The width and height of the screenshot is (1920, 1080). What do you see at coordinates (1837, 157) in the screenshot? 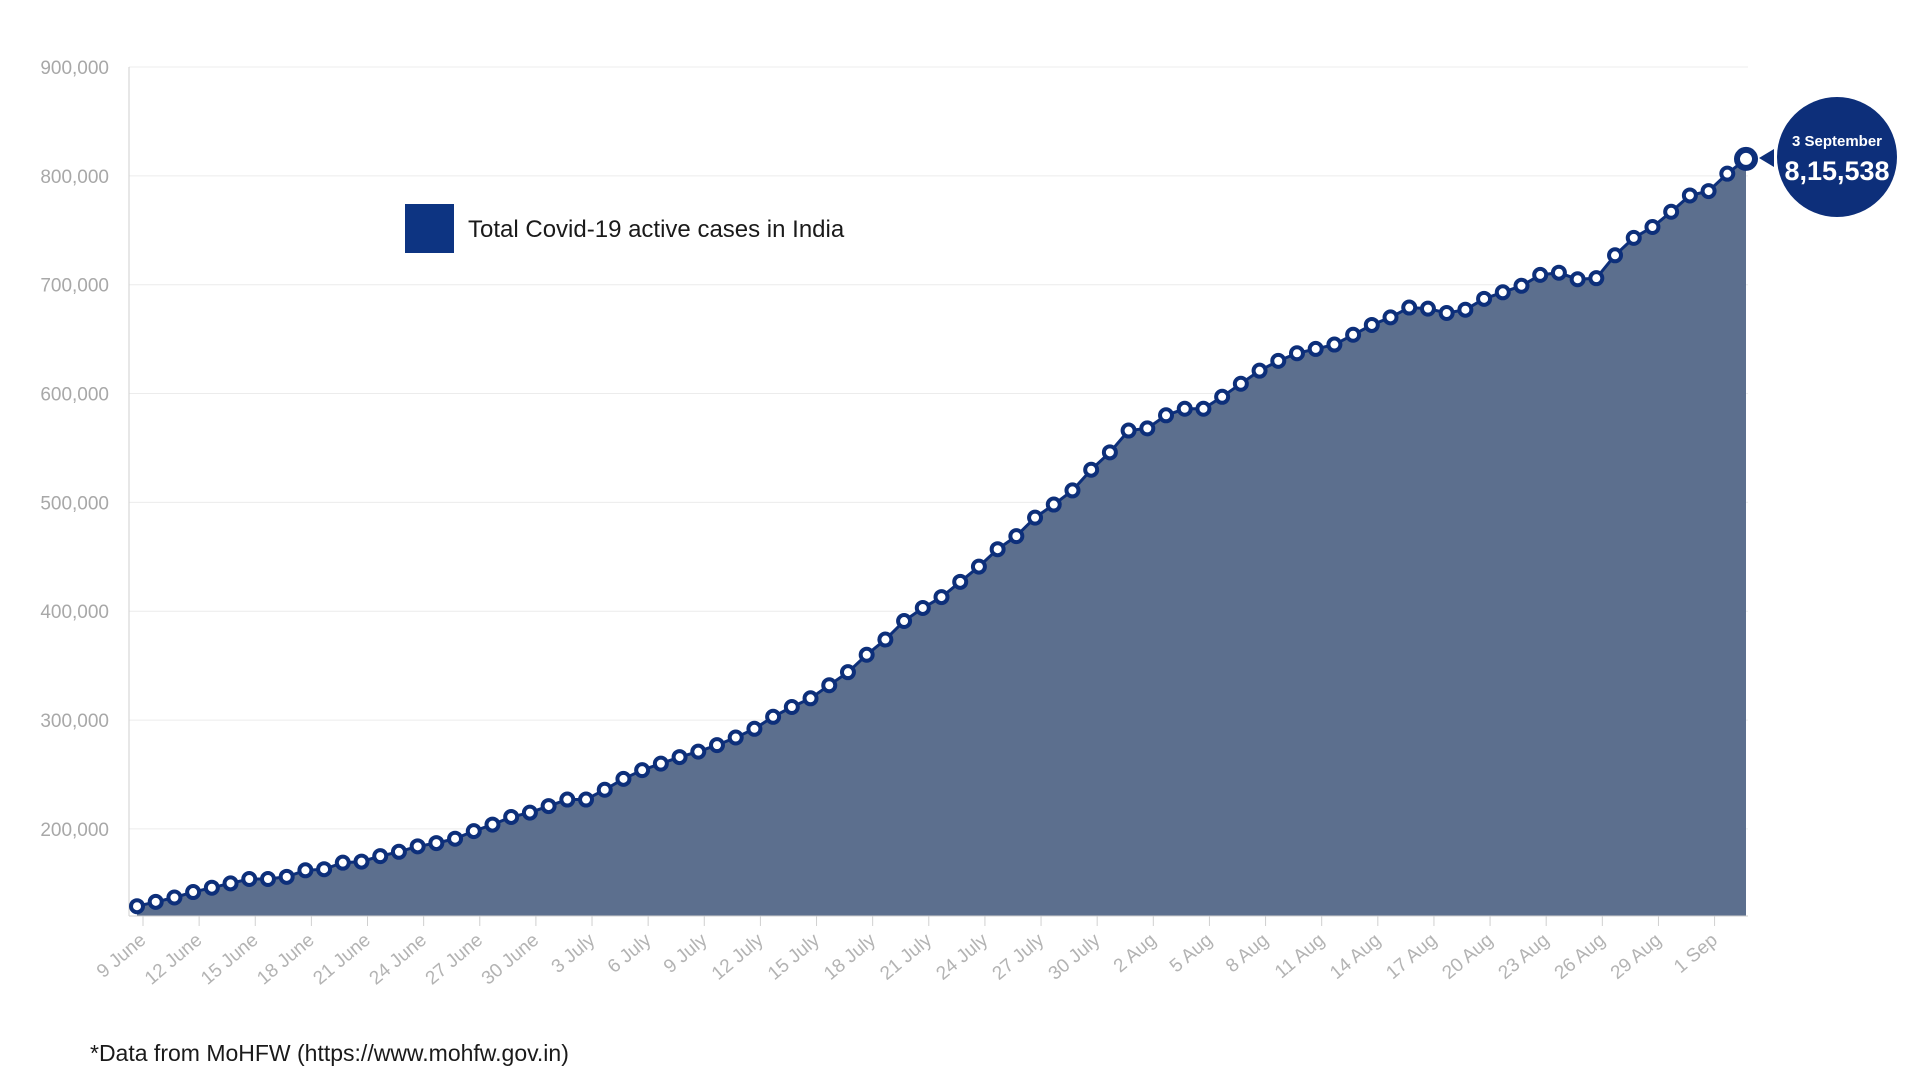
I see `callout-bubble` at bounding box center [1837, 157].